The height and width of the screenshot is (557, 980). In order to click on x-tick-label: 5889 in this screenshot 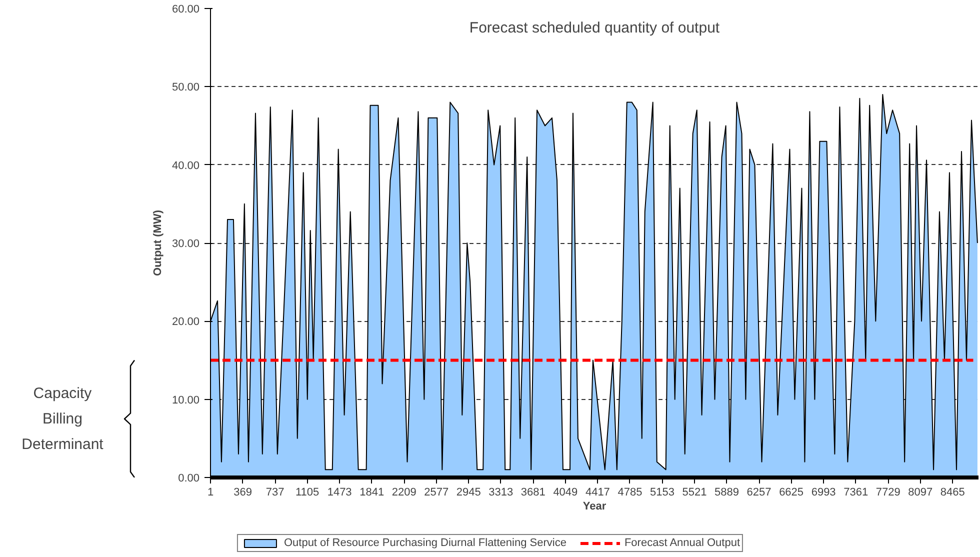, I will do `click(727, 492)`.